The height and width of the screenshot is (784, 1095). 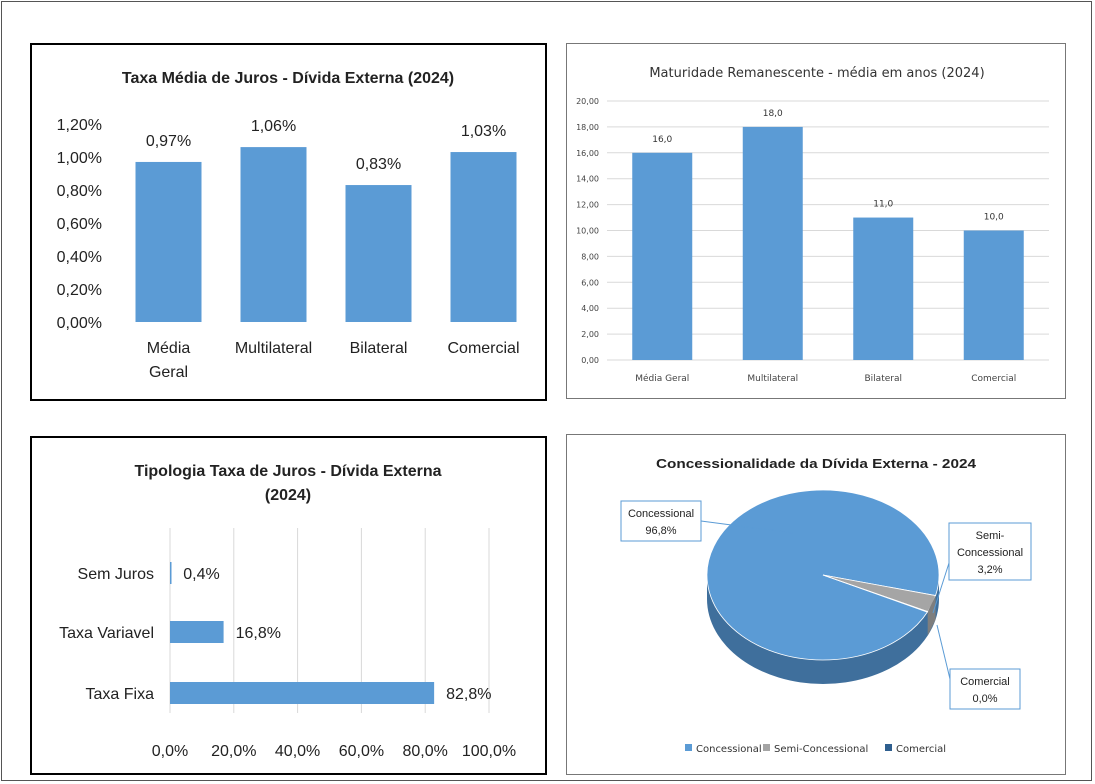 What do you see at coordinates (985, 682) in the screenshot?
I see `callout-text: Comercial` at bounding box center [985, 682].